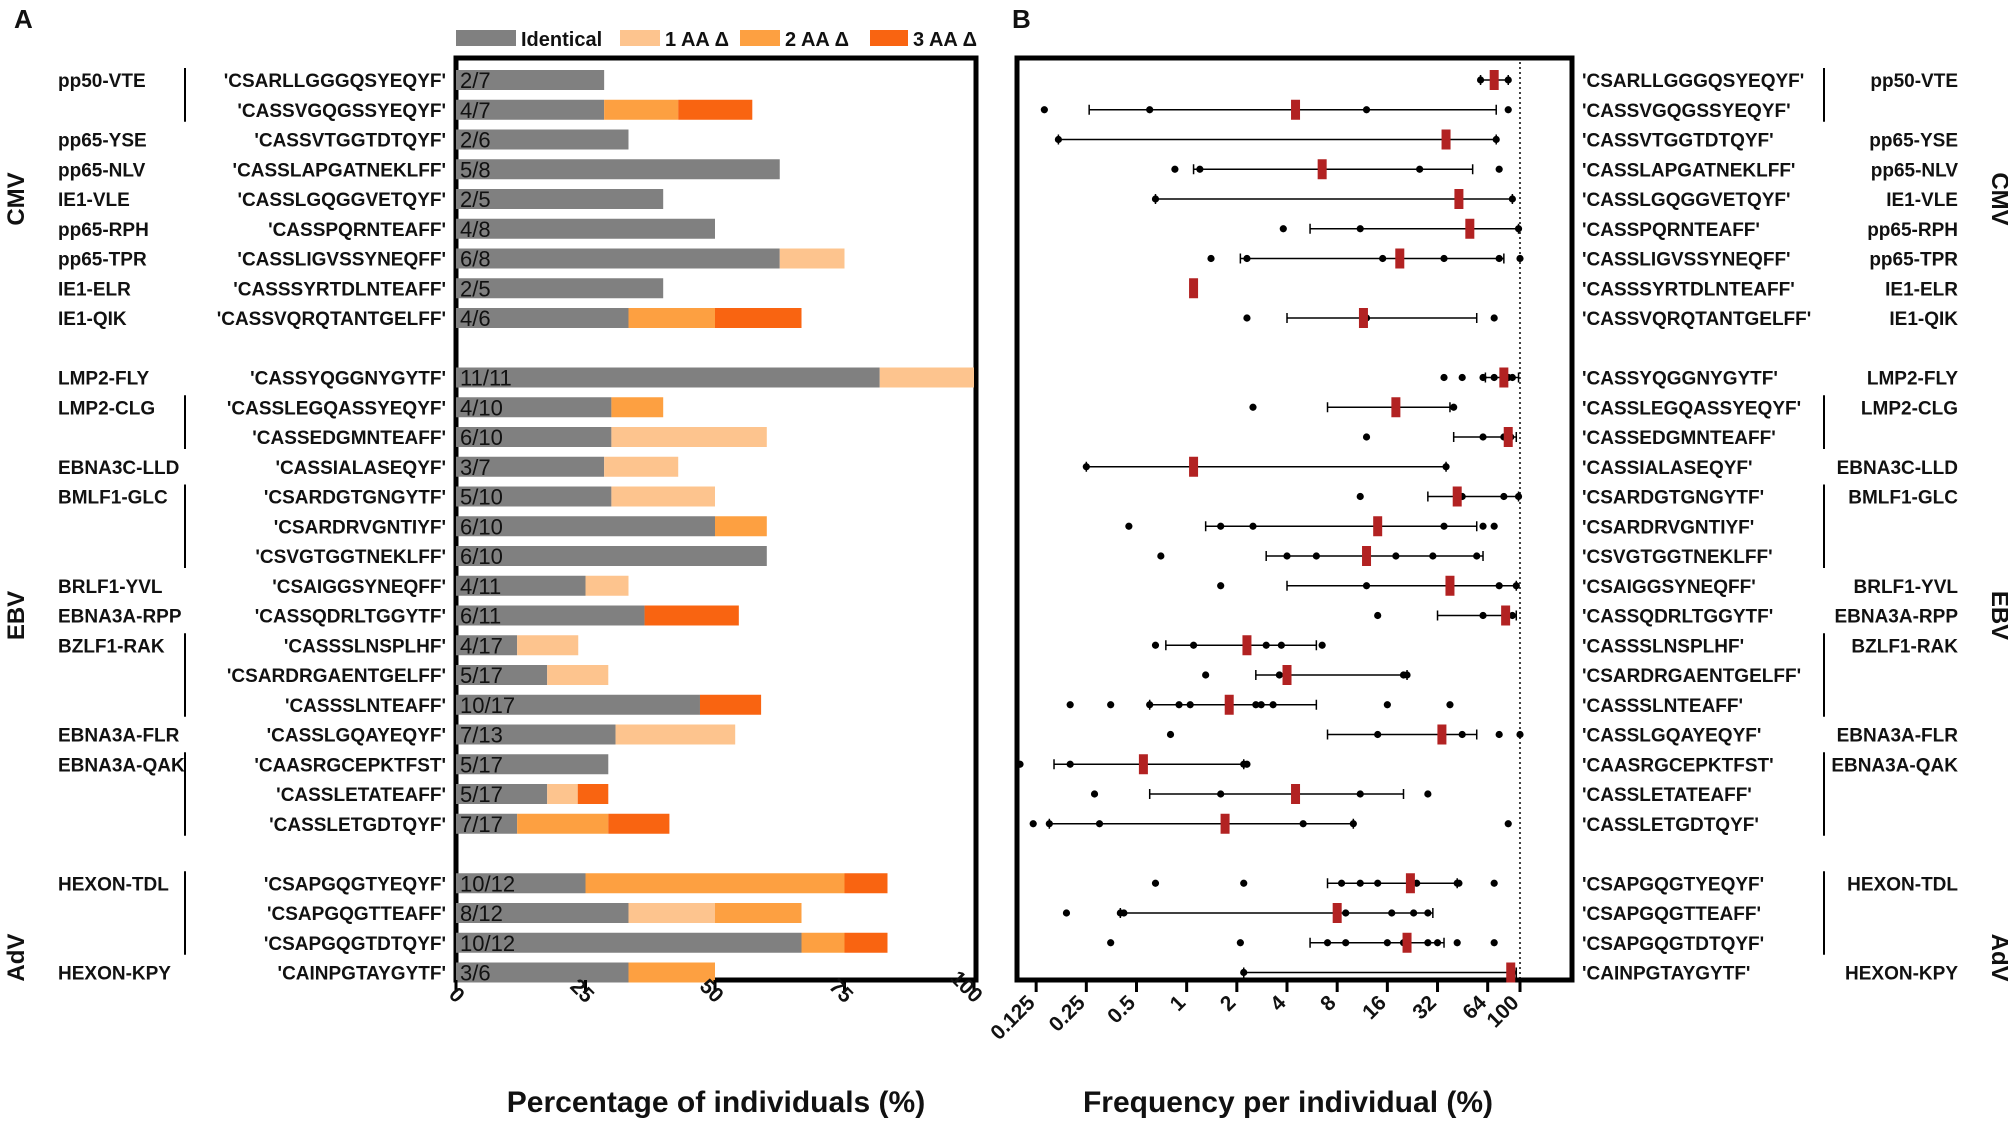 This screenshot has height=1130, width=2008. What do you see at coordinates (355, 884) in the screenshot?
I see `cdr3-left-label: 'CSAPGQGTYEQYF'` at bounding box center [355, 884].